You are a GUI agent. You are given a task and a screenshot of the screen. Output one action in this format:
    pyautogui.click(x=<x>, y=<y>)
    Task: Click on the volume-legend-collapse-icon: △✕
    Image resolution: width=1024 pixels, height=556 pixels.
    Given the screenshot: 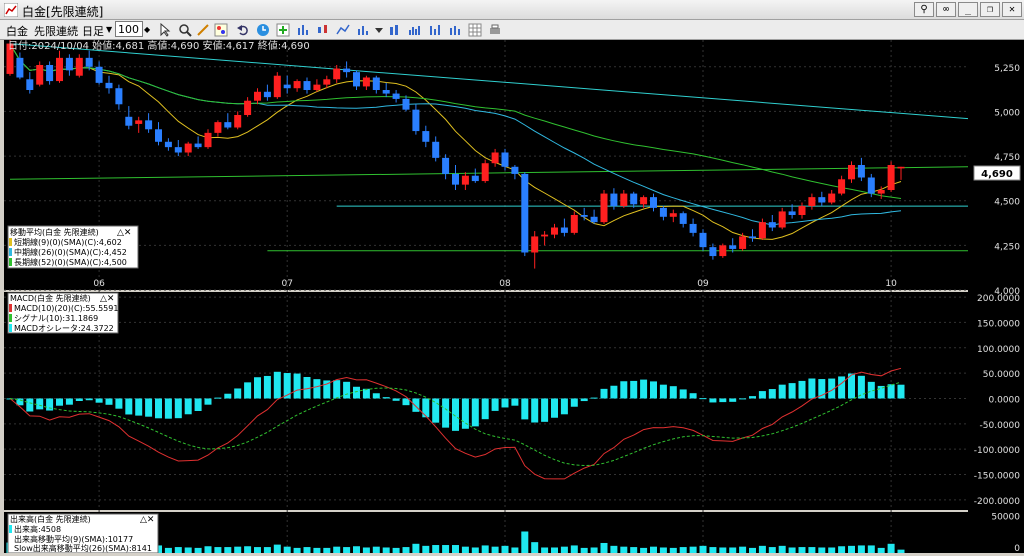 What is the action you would take?
    pyautogui.click(x=147, y=520)
    